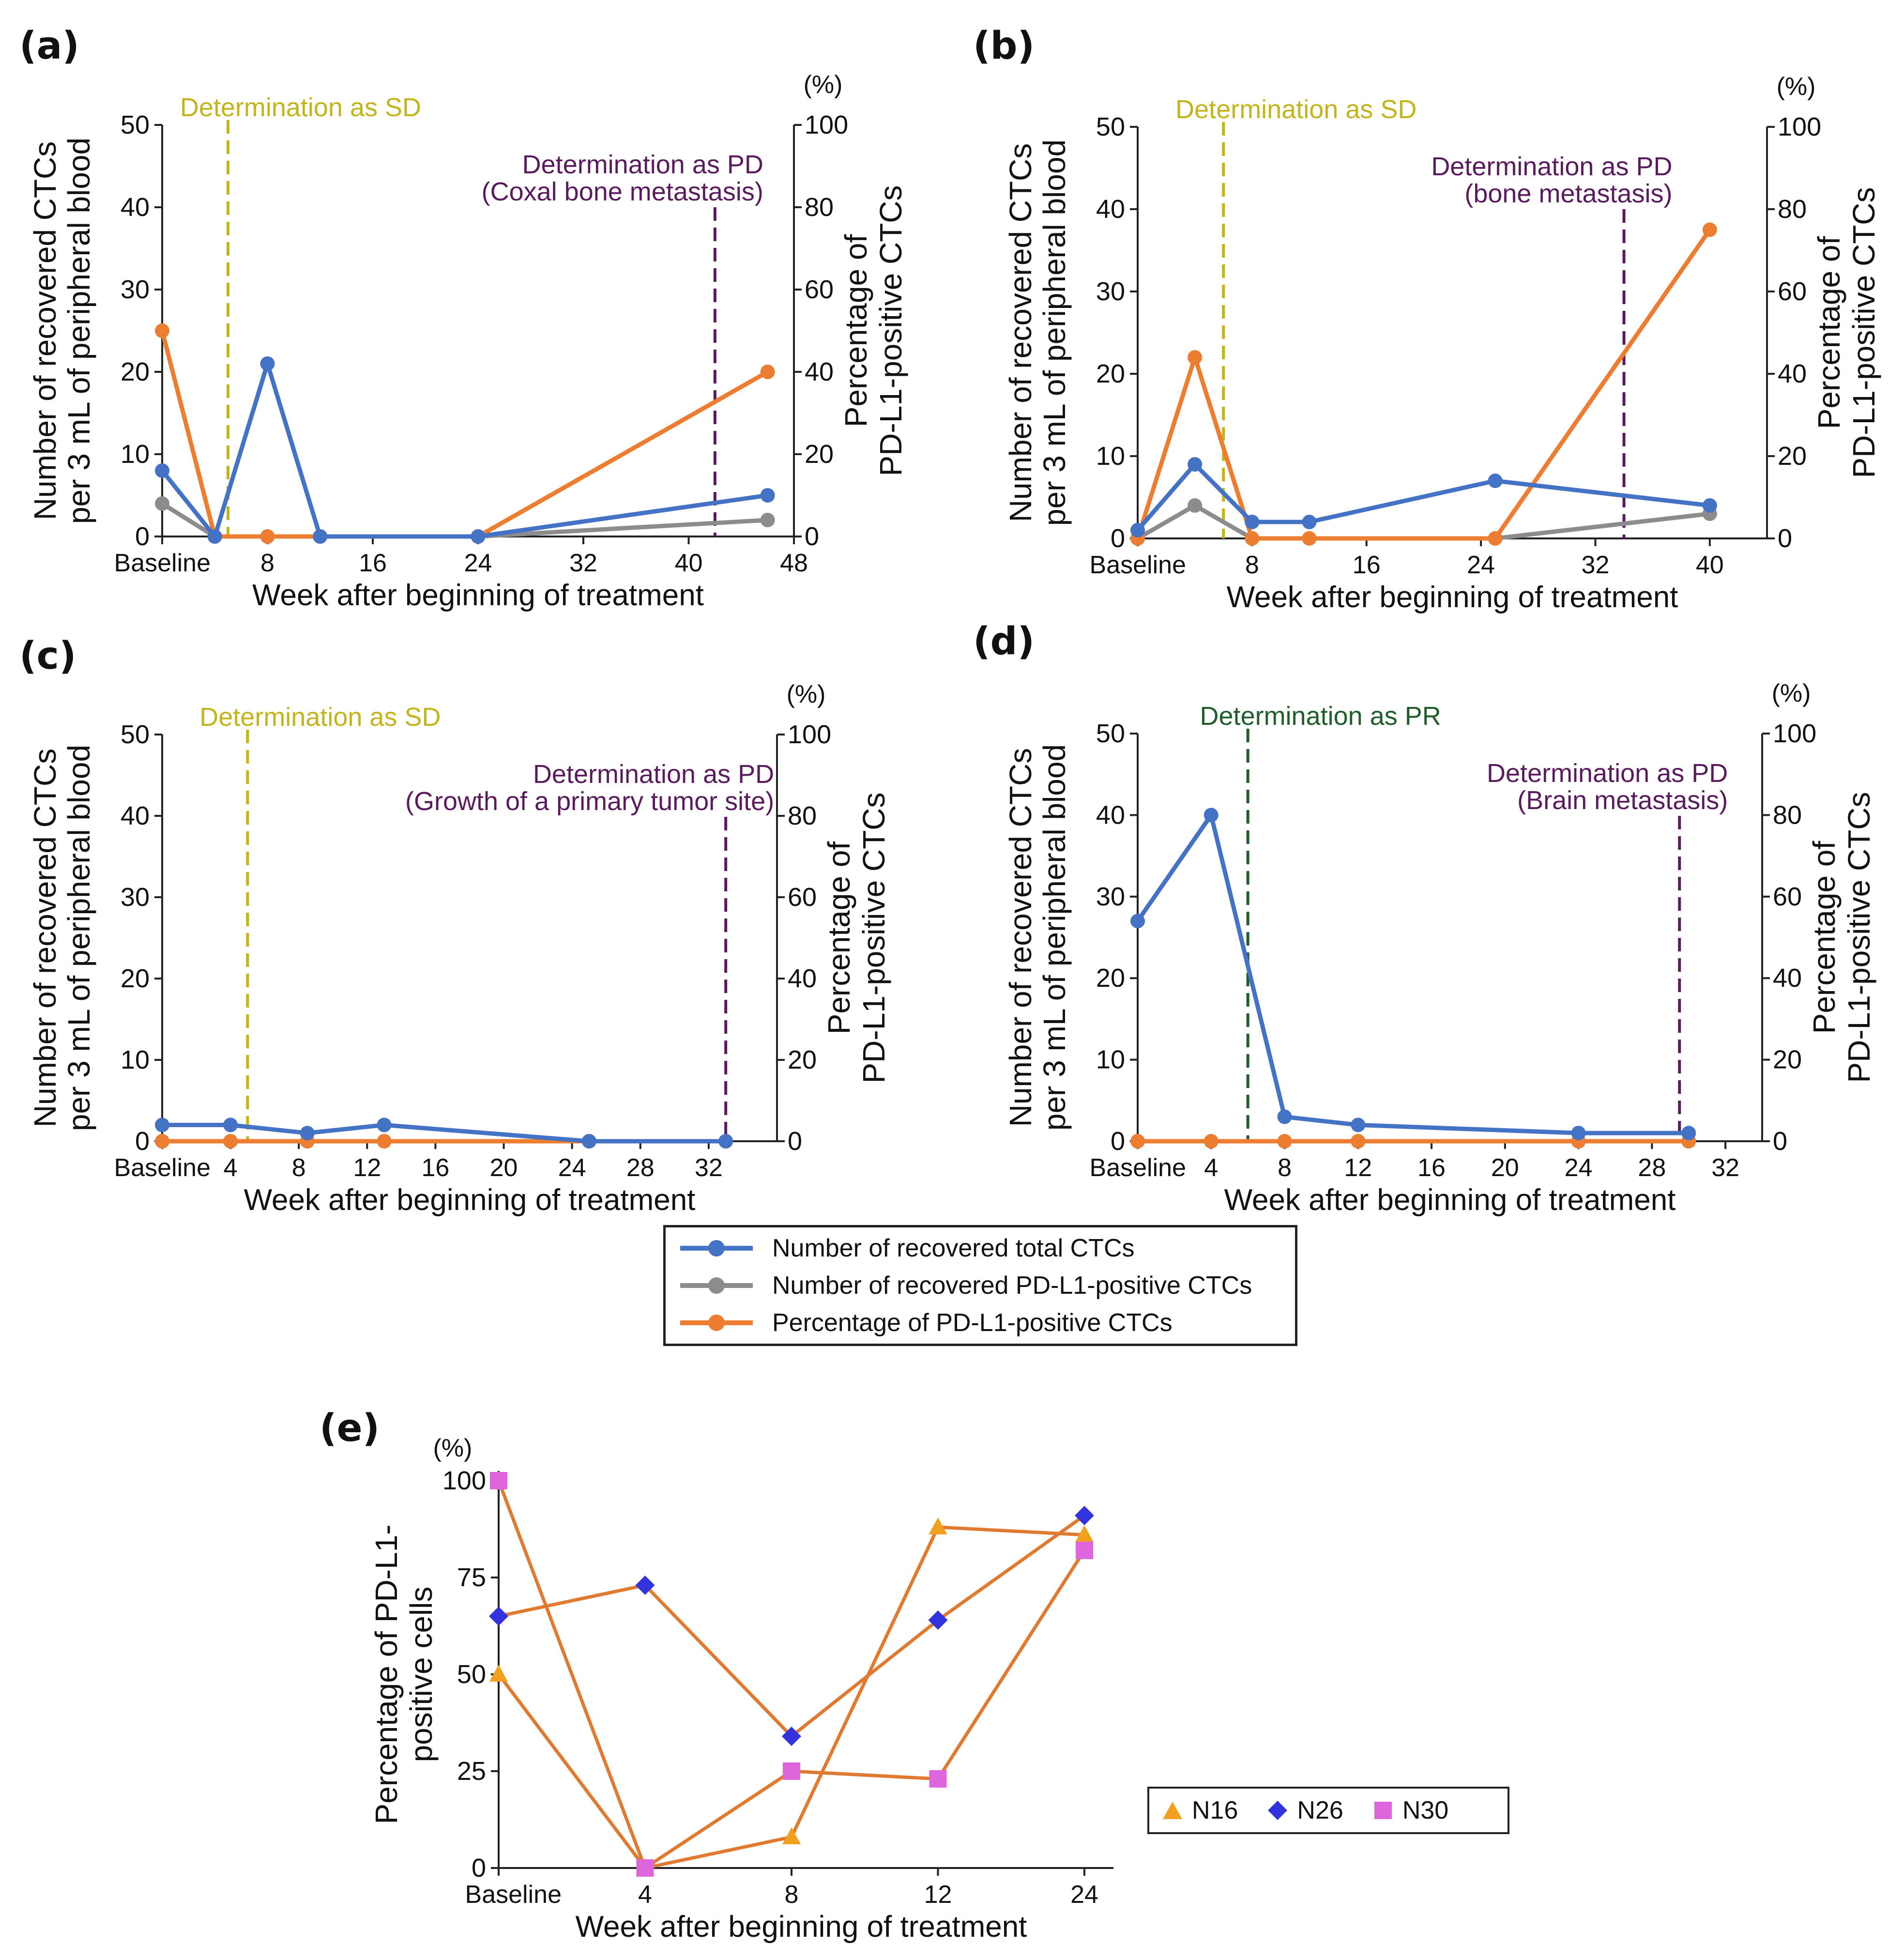 This screenshot has height=1960, width=1904. What do you see at coordinates (1215, 1810) in the screenshot?
I see `legend-e-label-n16: N16` at bounding box center [1215, 1810].